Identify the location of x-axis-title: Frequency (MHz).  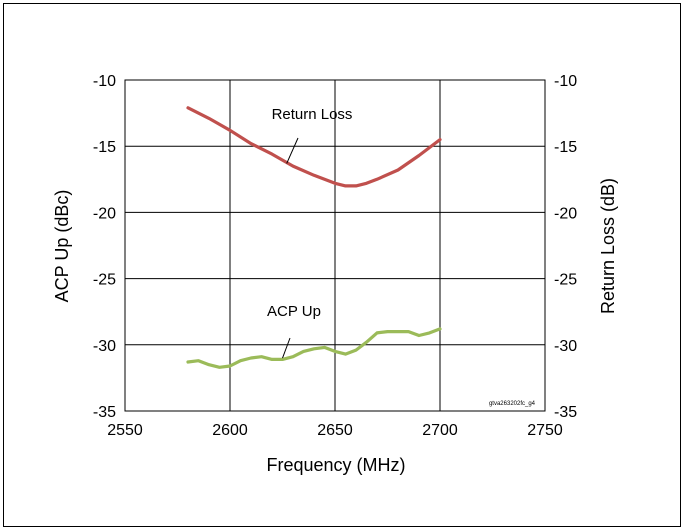
(335, 465).